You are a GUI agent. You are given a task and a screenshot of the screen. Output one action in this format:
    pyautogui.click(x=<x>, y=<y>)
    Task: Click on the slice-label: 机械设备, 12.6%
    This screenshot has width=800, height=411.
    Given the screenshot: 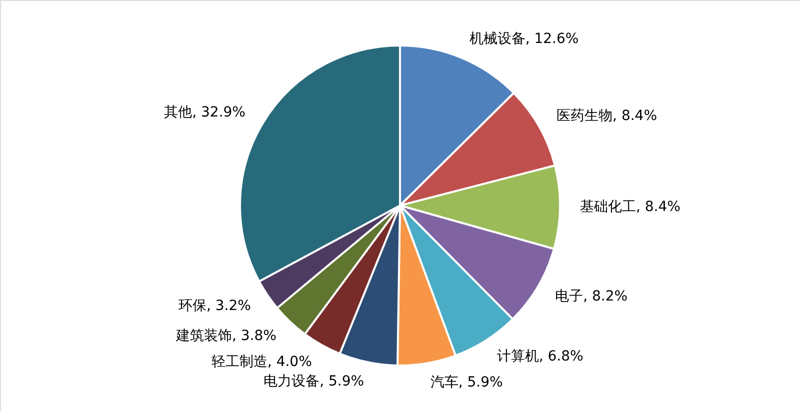 What is the action you would take?
    pyautogui.click(x=524, y=38)
    